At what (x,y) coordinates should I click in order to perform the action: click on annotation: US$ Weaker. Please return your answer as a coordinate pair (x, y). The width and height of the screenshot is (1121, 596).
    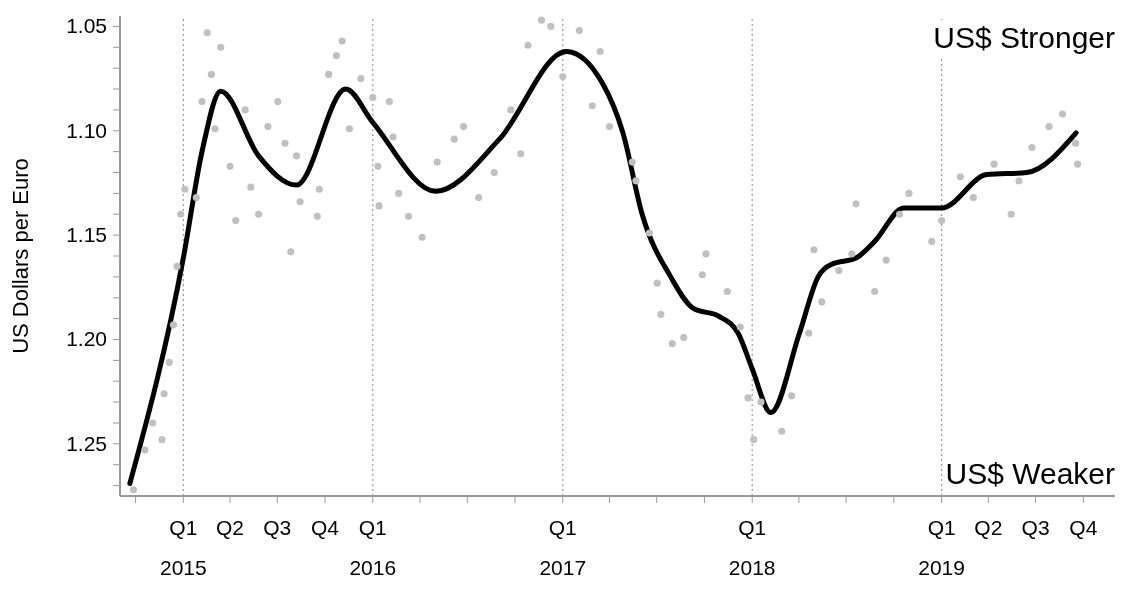
    Looking at the image, I should click on (1030, 474).